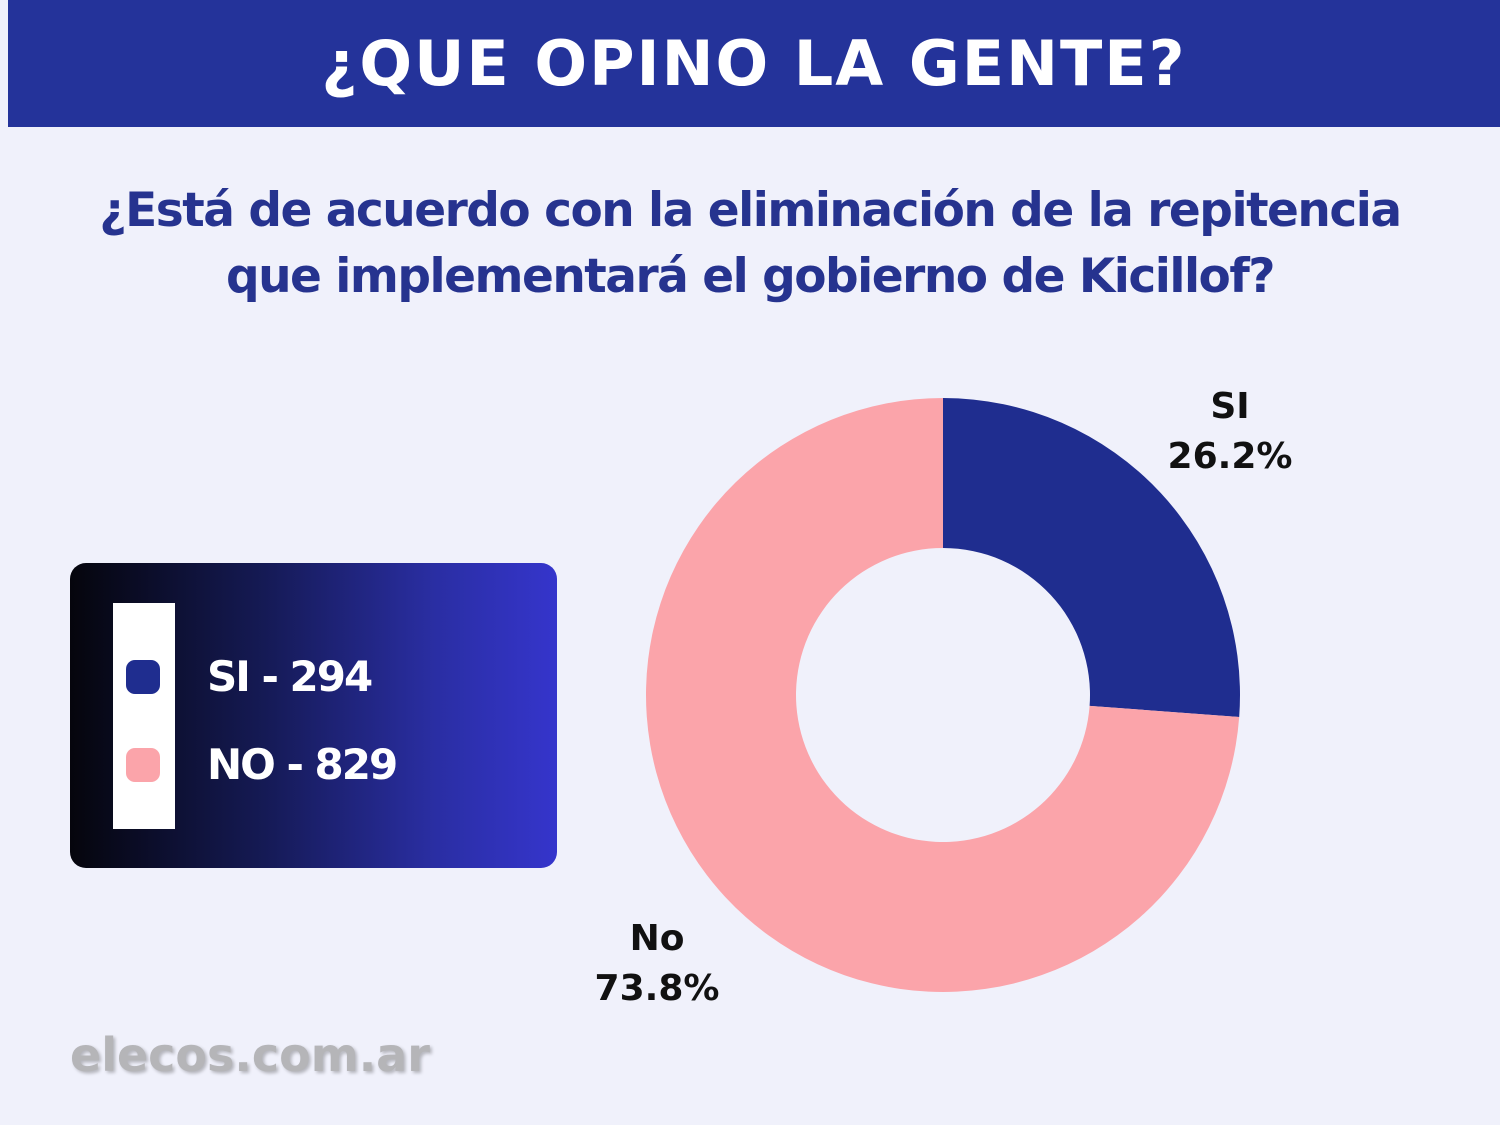 This screenshot has width=1500, height=1125. I want to click on legend-swatch-no, so click(143, 764).